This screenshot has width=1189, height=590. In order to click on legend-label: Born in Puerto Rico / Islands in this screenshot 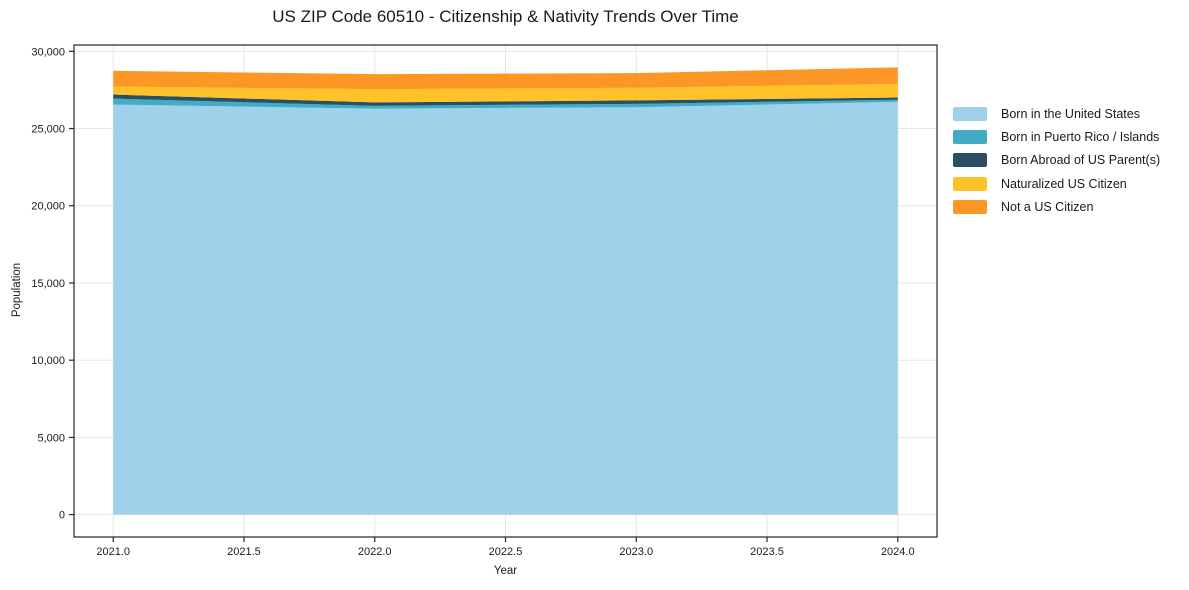, I will do `click(1080, 136)`.